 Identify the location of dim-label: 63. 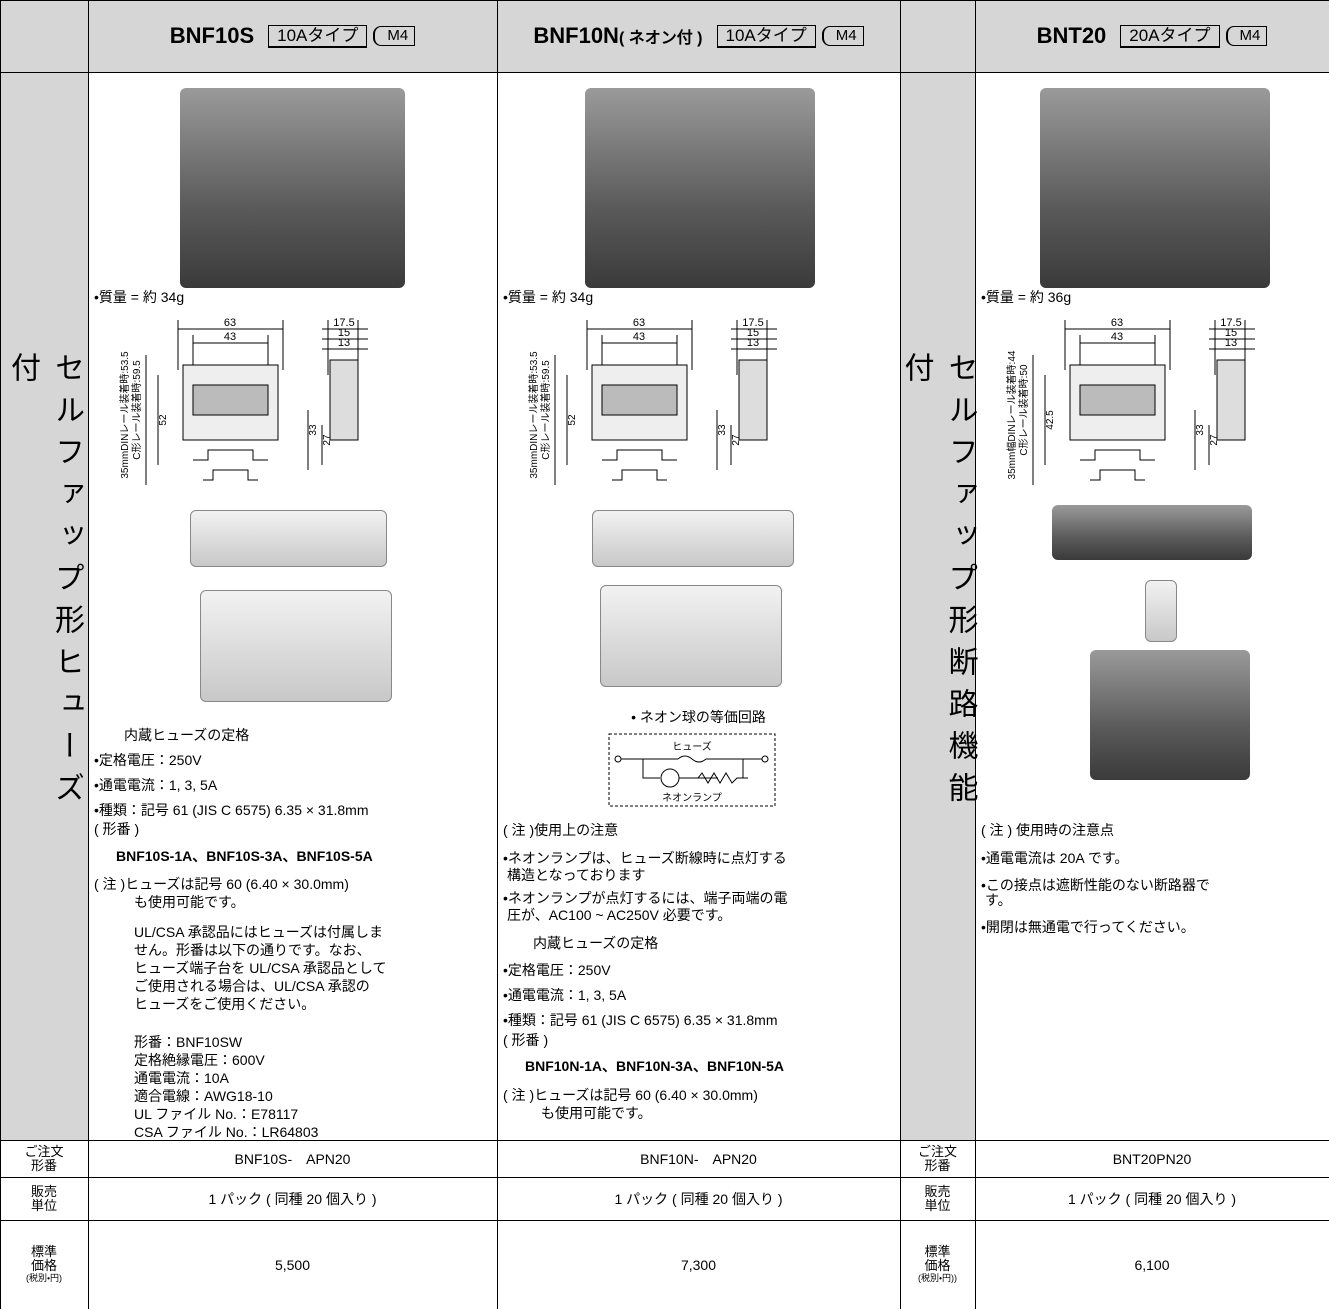
(639, 323).